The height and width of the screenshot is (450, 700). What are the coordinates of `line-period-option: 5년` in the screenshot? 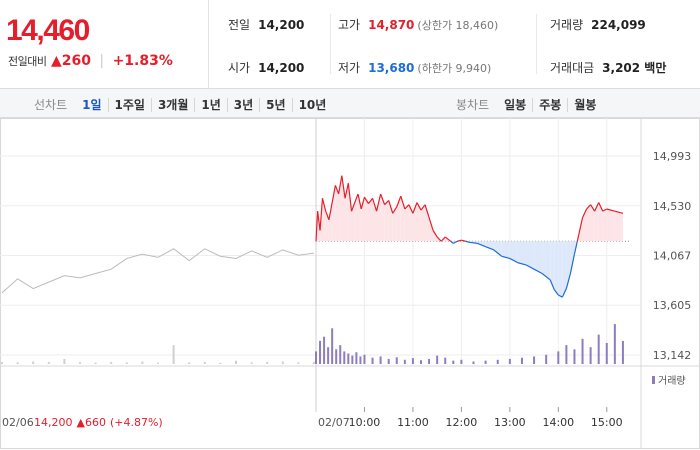 It's located at (275, 105).